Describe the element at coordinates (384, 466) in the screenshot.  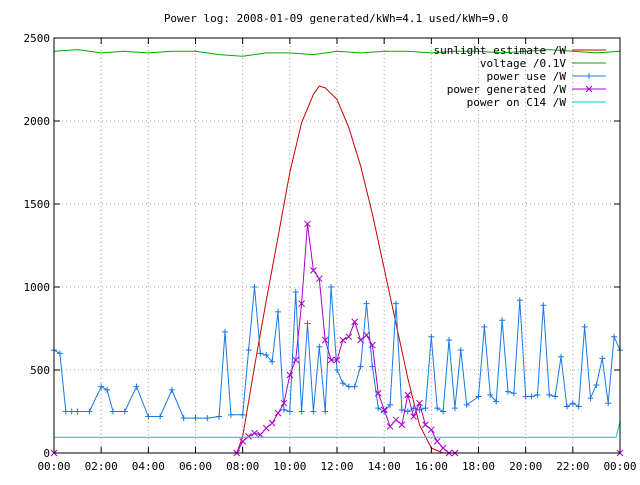
I see `x-tick-label: 14:00` at that location.